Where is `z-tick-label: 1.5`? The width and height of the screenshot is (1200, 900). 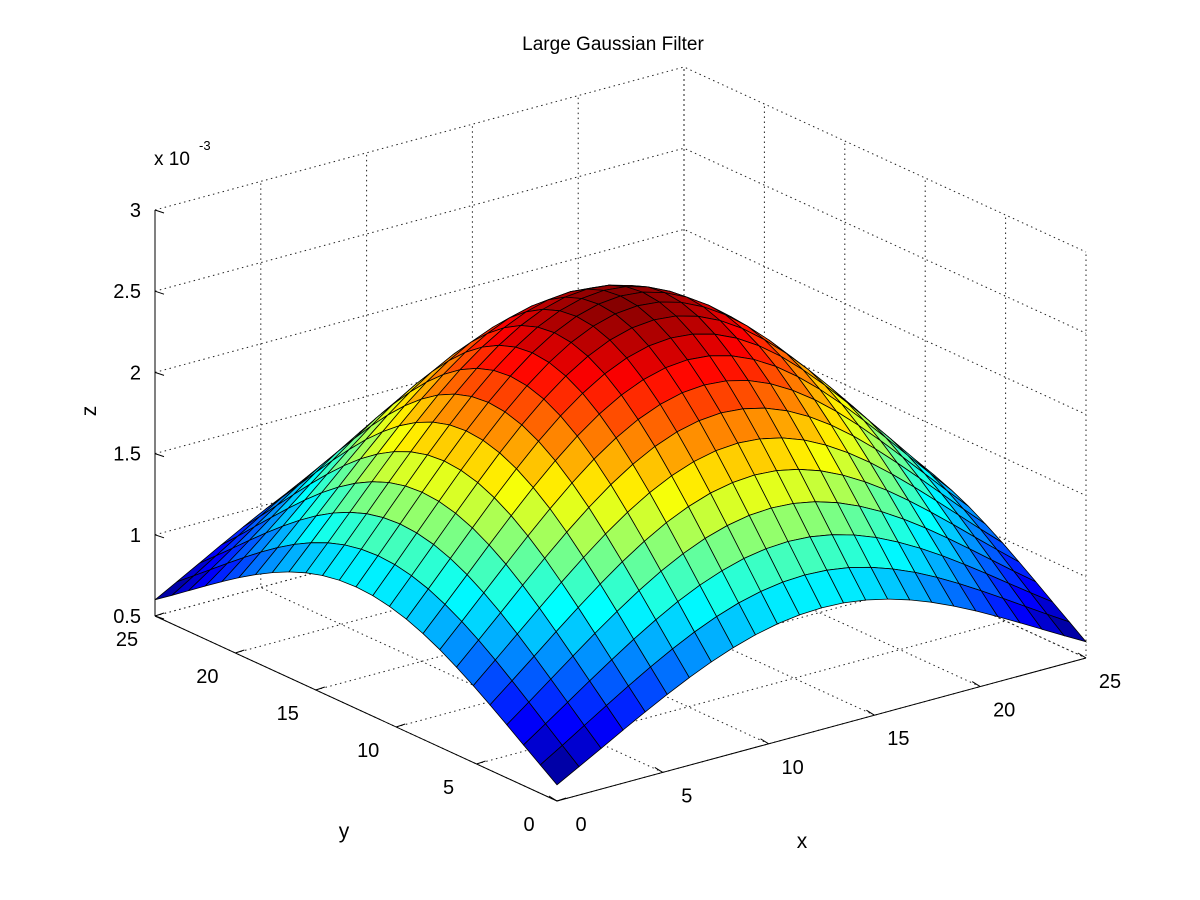
z-tick-label: 1.5 is located at coordinates (127, 455).